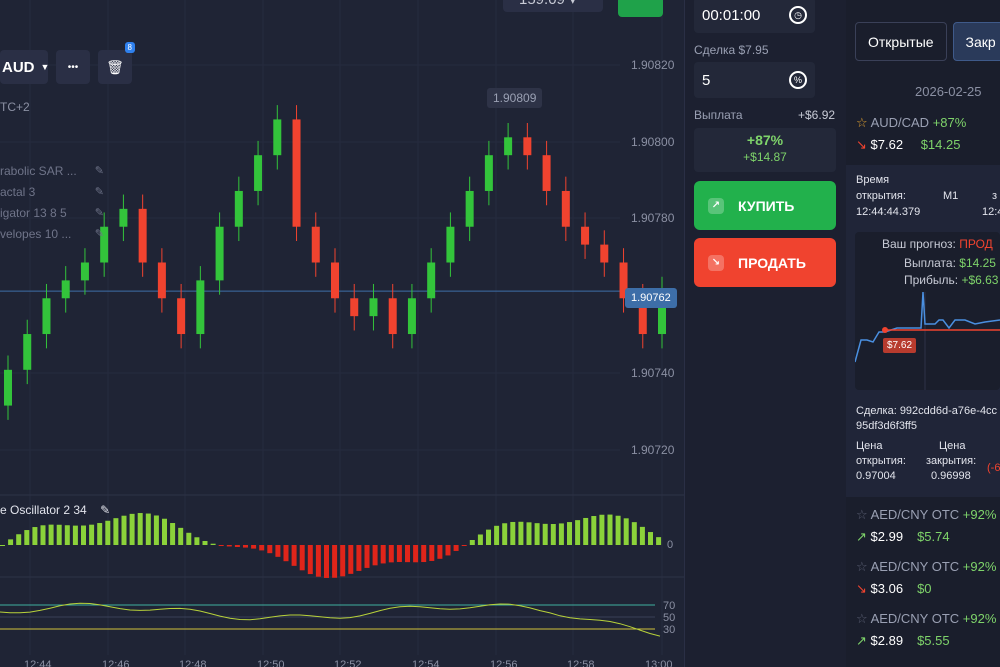 The width and height of the screenshot is (1000, 667). I want to click on forecast-label: Ваш прогноз:, so click(919, 244).